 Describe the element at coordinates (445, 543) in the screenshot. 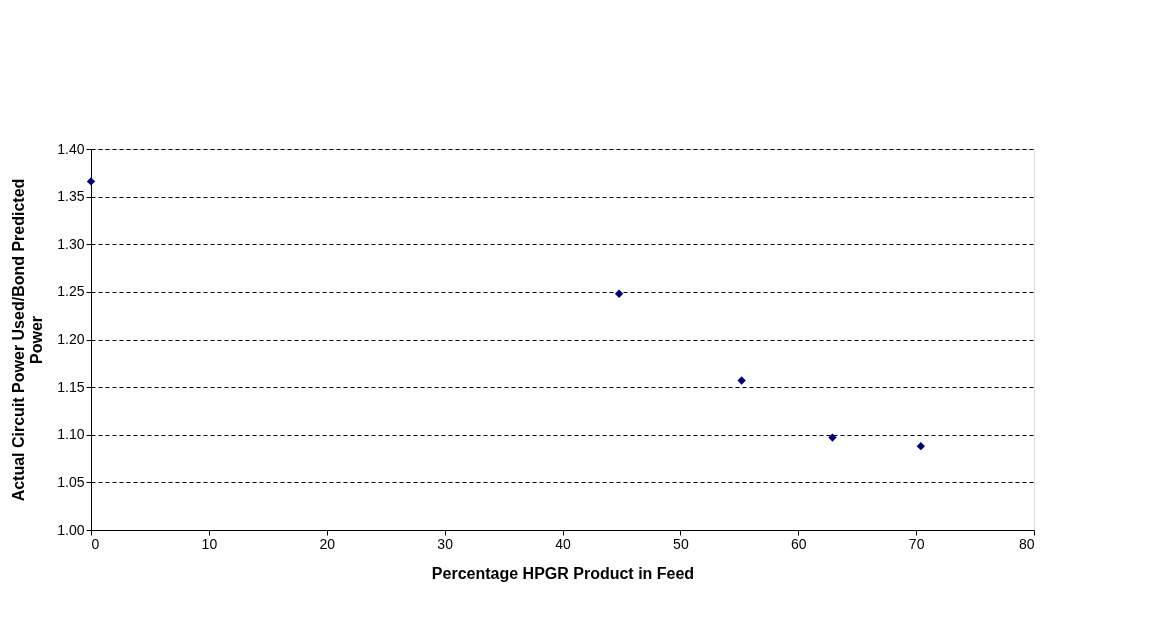

I see `x-tick-label: 30` at that location.